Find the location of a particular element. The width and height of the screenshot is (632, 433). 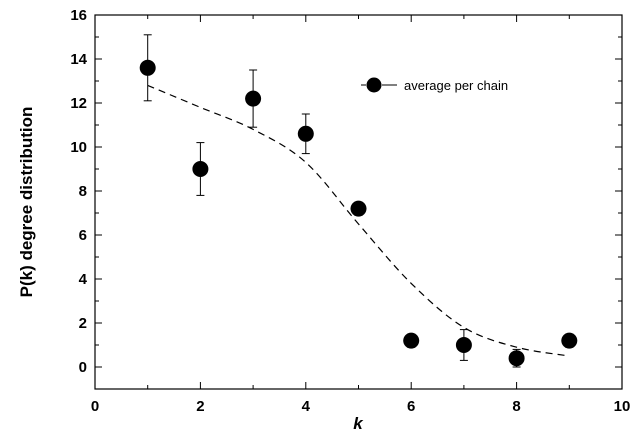

x-tick-label: 10 is located at coordinates (622, 406).